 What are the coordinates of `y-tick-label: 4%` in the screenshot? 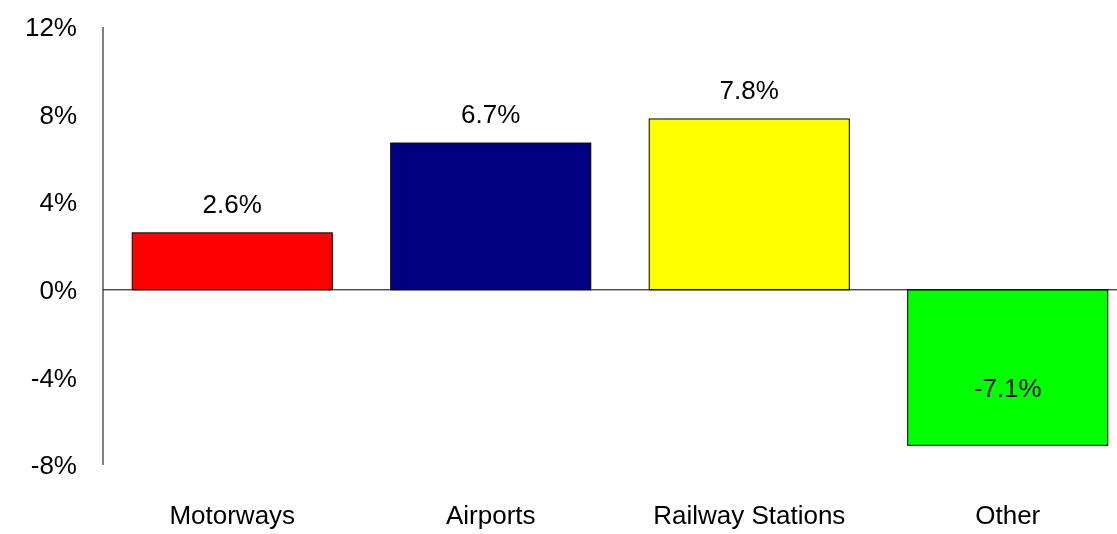 It's located at (58, 202).